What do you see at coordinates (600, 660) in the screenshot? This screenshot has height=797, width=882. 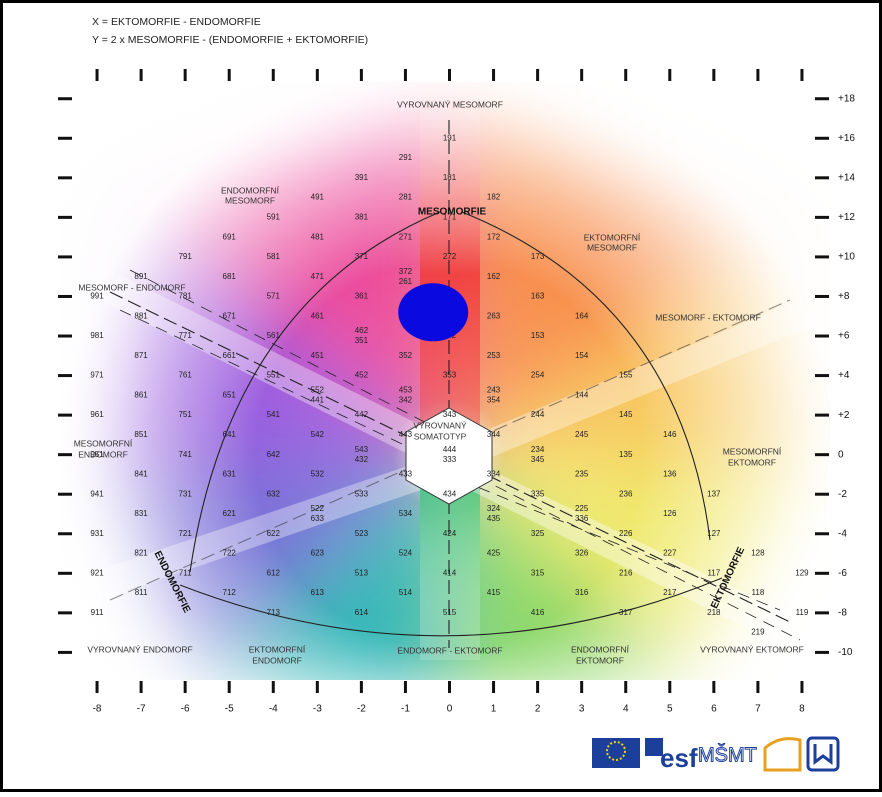 I see `region-label: EKTOMORF` at bounding box center [600, 660].